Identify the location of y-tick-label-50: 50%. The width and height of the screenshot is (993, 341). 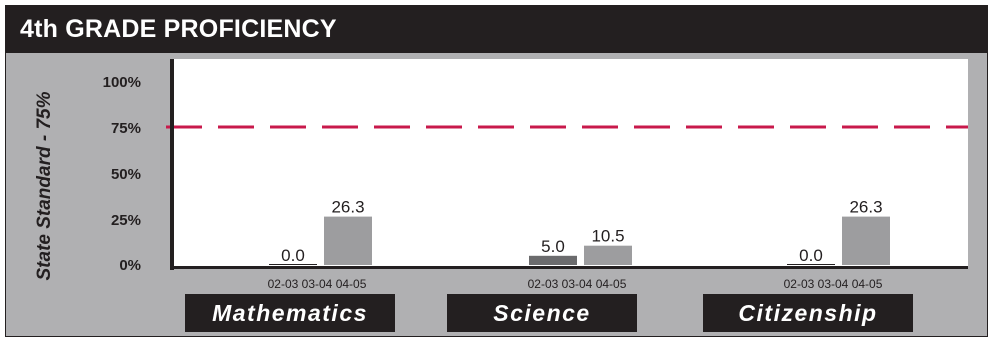
(125, 174).